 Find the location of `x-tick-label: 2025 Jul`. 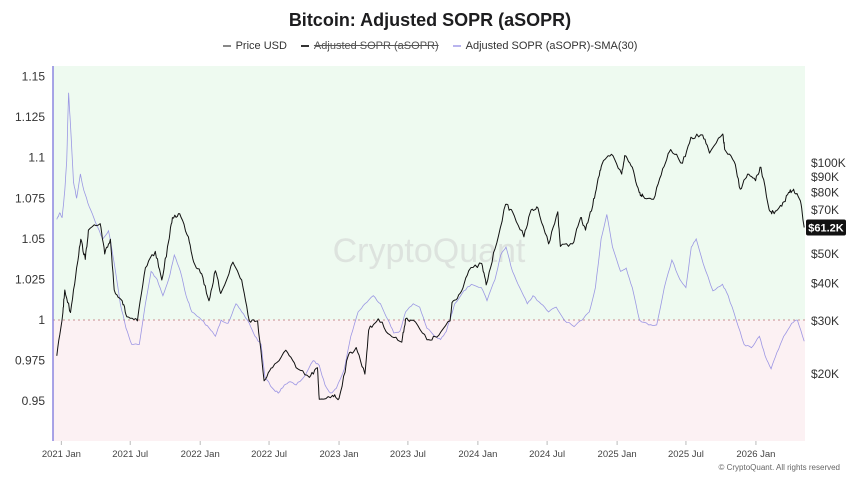

x-tick-label: 2025 Jul is located at coordinates (686, 454).